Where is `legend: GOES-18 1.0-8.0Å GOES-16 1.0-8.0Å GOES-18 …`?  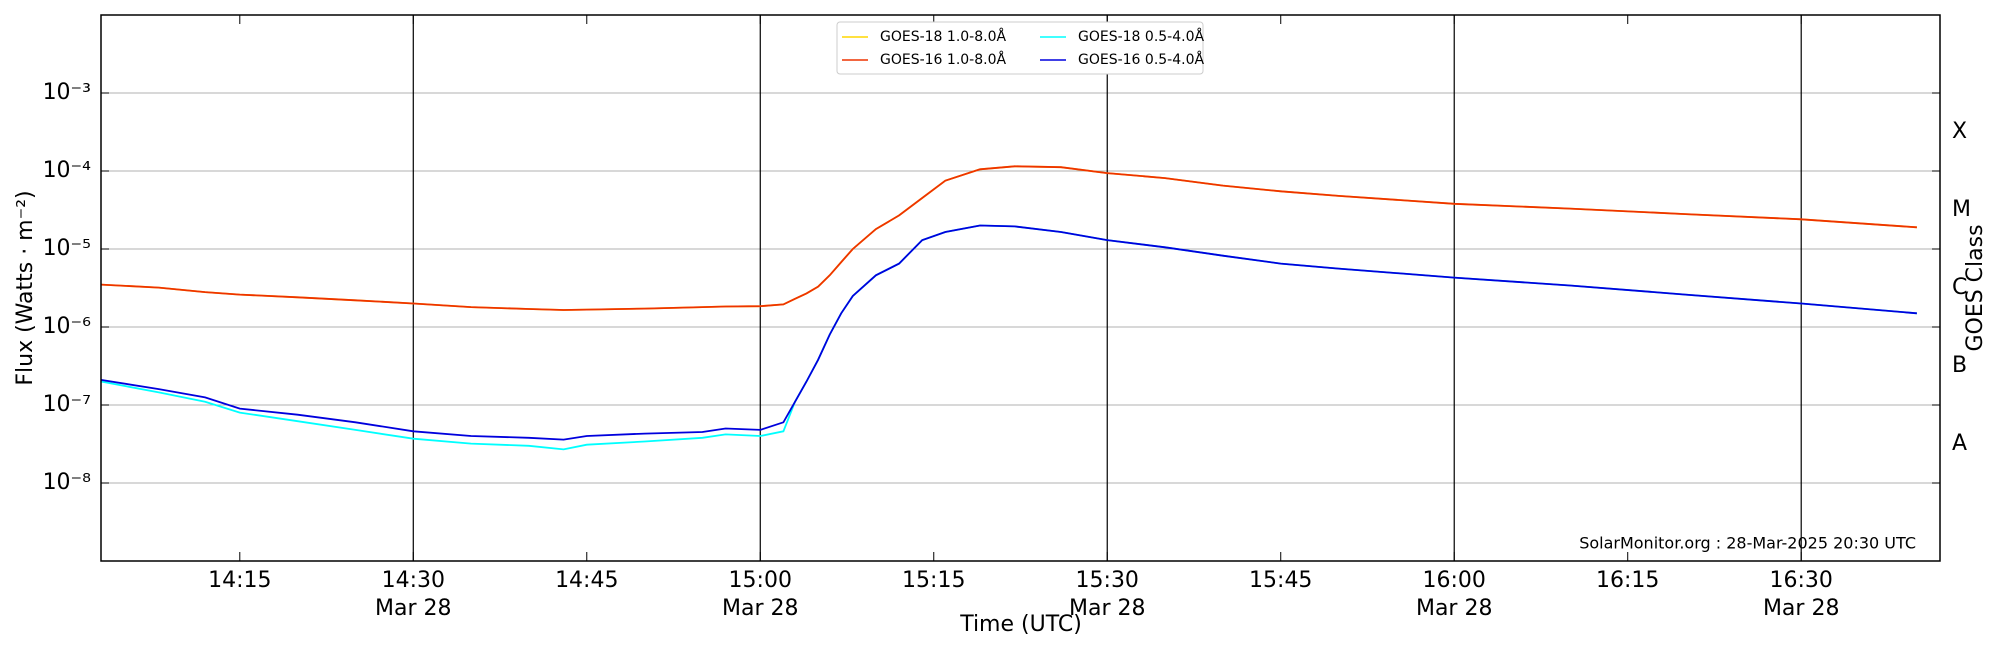 legend: GOES-18 1.0-8.0Å GOES-16 1.0-8.0Å GOES-18 … is located at coordinates (1020, 48).